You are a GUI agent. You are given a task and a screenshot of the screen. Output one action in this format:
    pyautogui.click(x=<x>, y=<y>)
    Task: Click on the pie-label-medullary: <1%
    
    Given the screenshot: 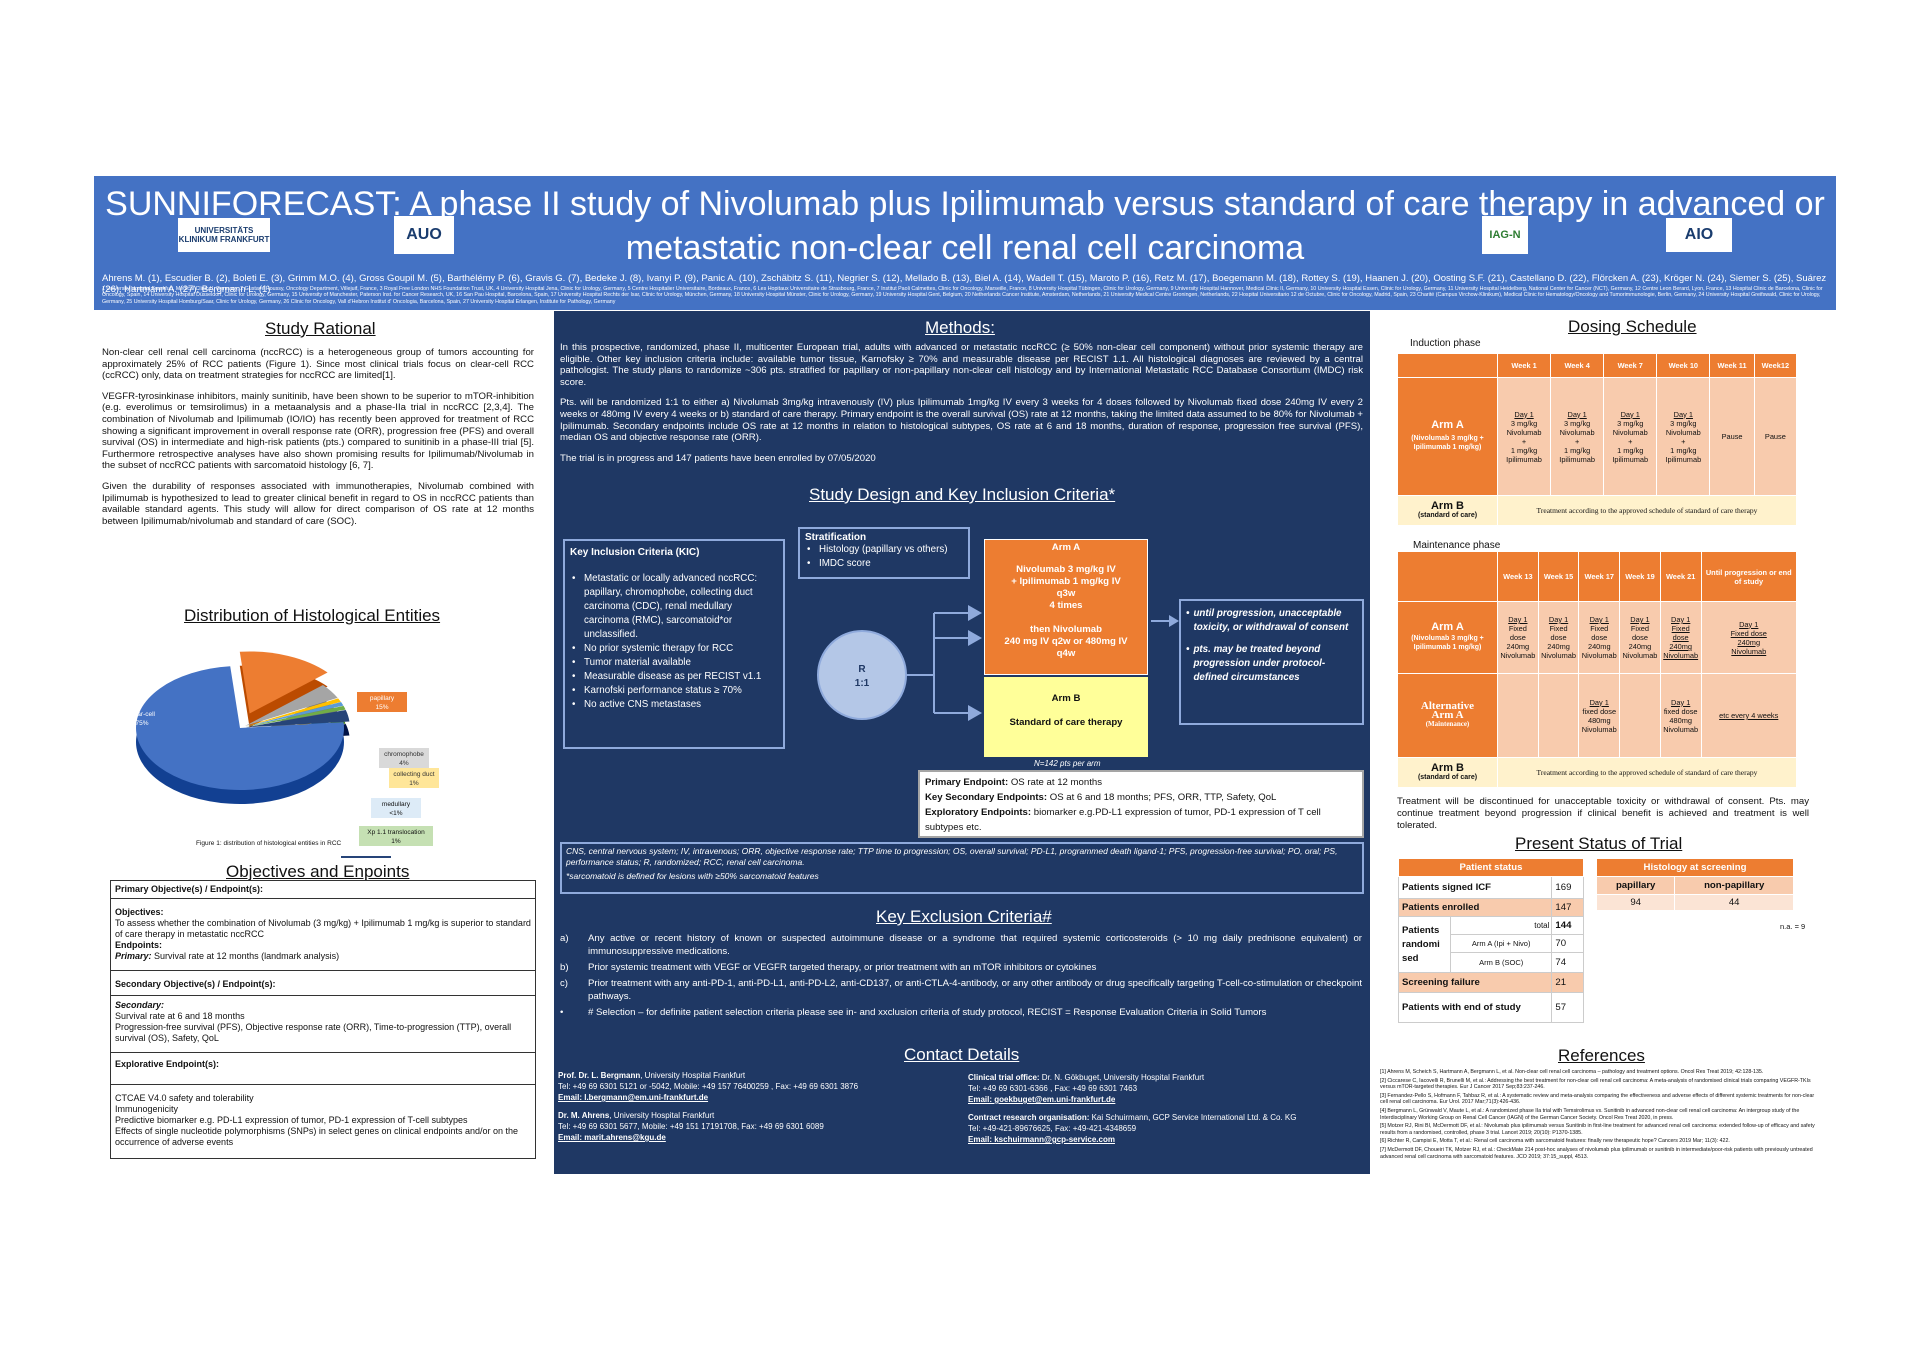 What is the action you would take?
    pyautogui.click(x=395, y=813)
    